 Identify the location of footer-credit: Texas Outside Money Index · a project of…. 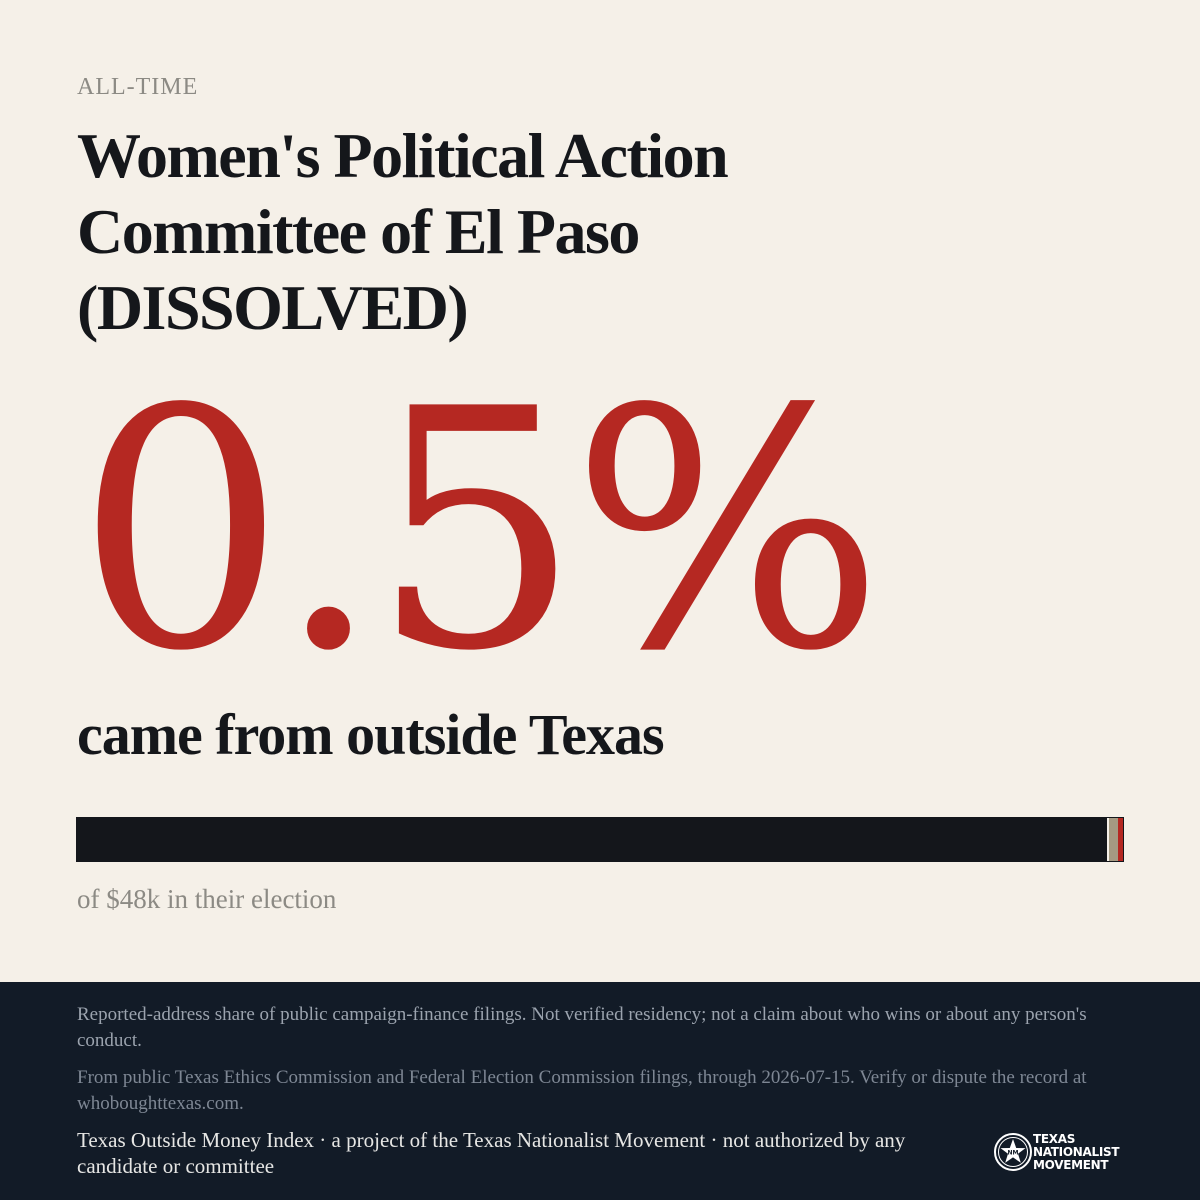
(491, 1153).